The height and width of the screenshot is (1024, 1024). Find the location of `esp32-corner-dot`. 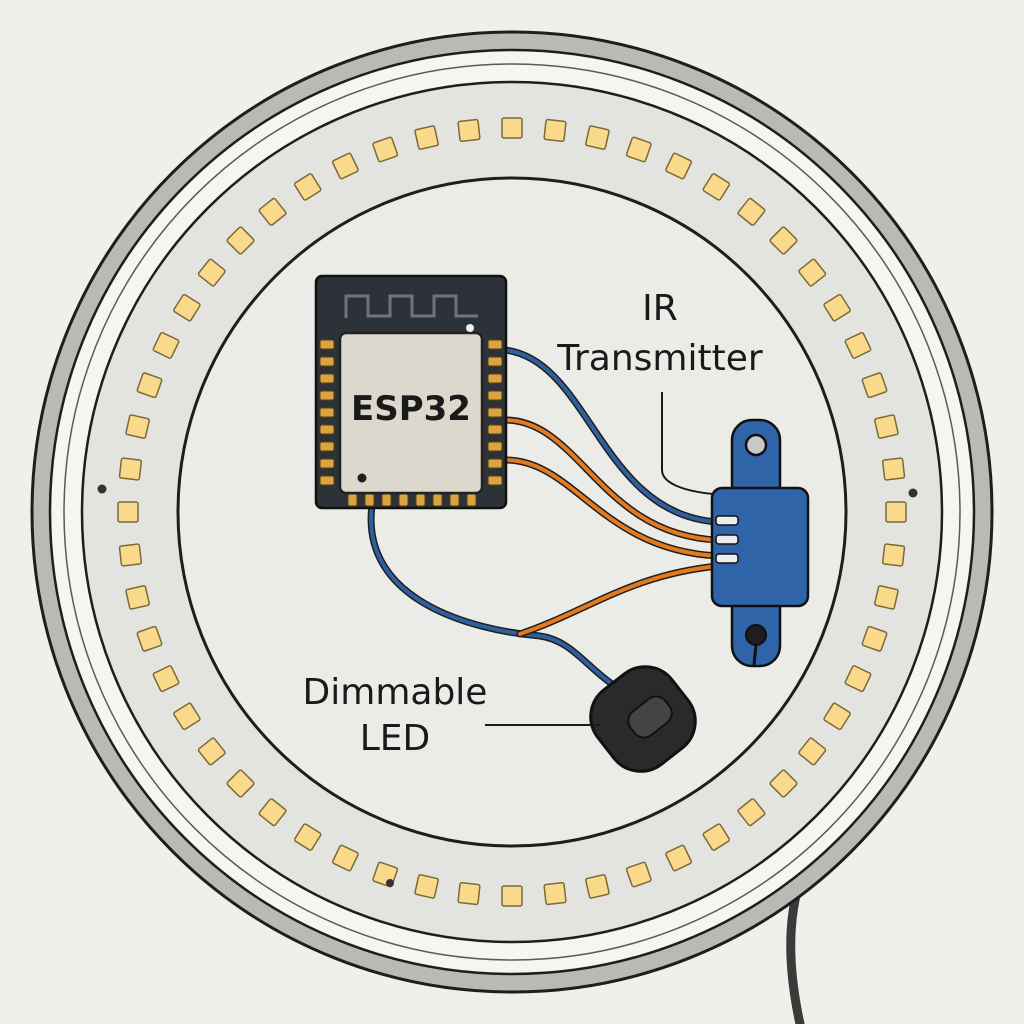

esp32-corner-dot is located at coordinates (470, 328).